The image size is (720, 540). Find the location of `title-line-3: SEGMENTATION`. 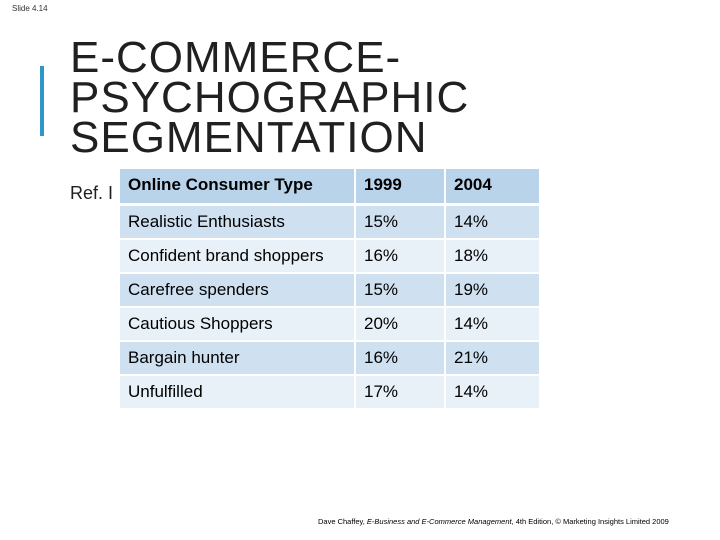

title-line-3: SEGMENTATION is located at coordinates (249, 137).